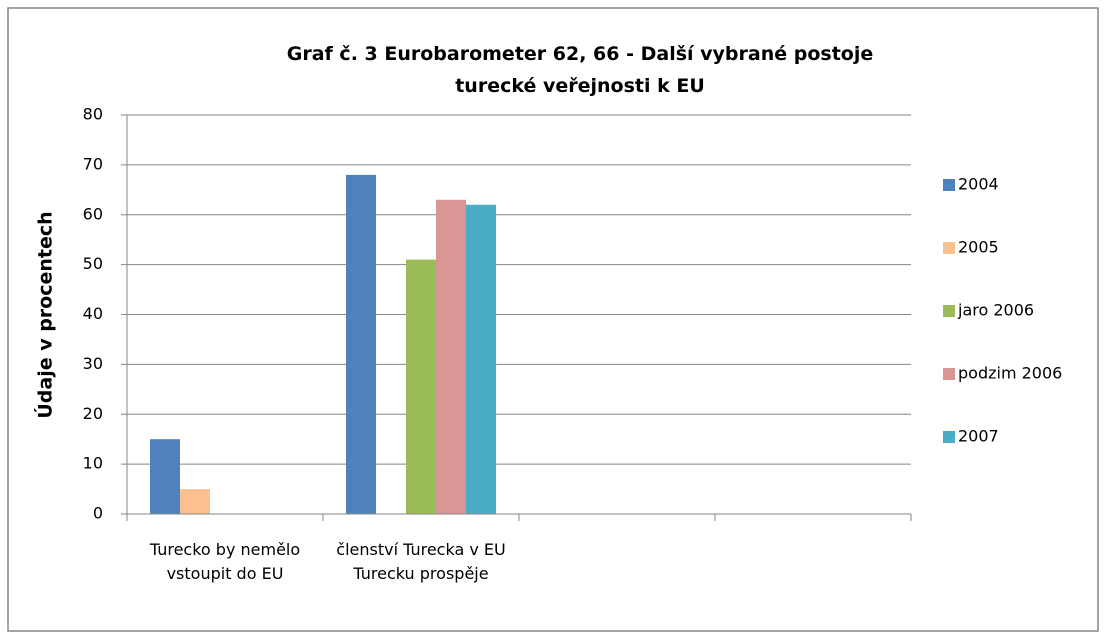  Describe the element at coordinates (93, 263) in the screenshot. I see `y-tick-label: 50` at that location.